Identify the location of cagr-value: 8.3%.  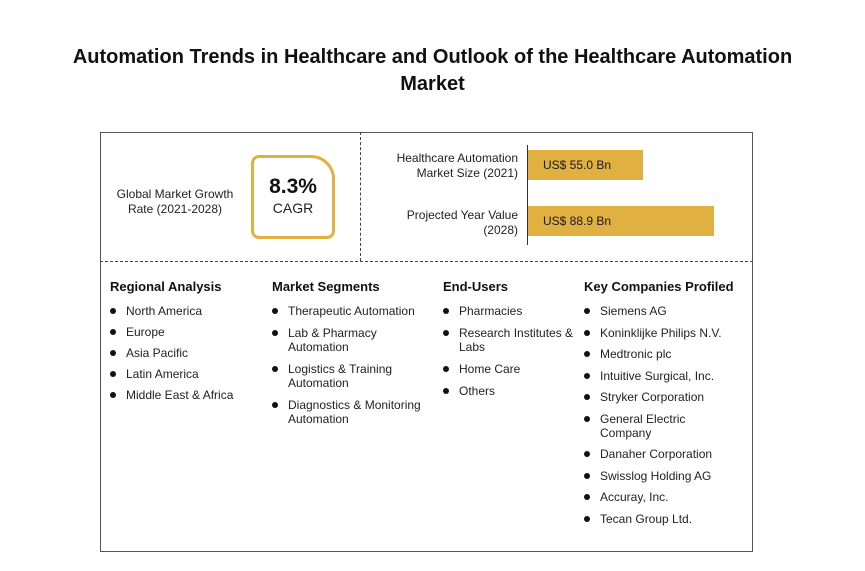
(293, 186).